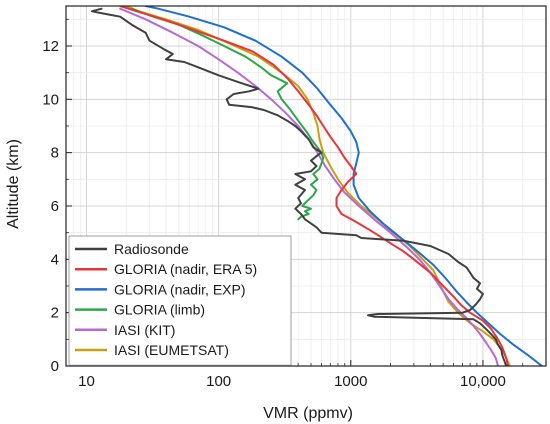  I want to click on y-axis-title: Altitude (km), so click(13, 184).